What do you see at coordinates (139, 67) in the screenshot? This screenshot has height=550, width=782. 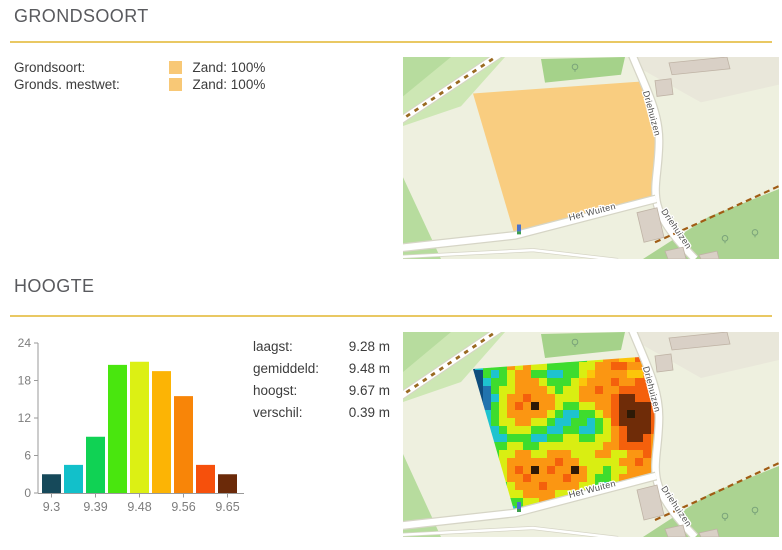 I see `soil-legend-row: Grondsoort: Zand: 100%` at bounding box center [139, 67].